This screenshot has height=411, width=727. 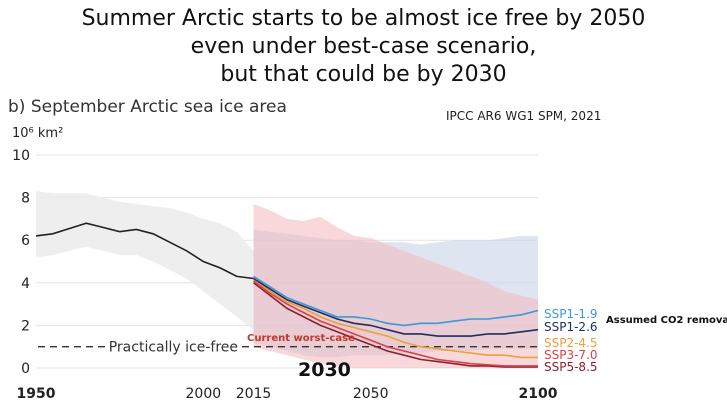 I want to click on series-label-SSP5-8.5: SSP5-8.5, so click(x=571, y=367).